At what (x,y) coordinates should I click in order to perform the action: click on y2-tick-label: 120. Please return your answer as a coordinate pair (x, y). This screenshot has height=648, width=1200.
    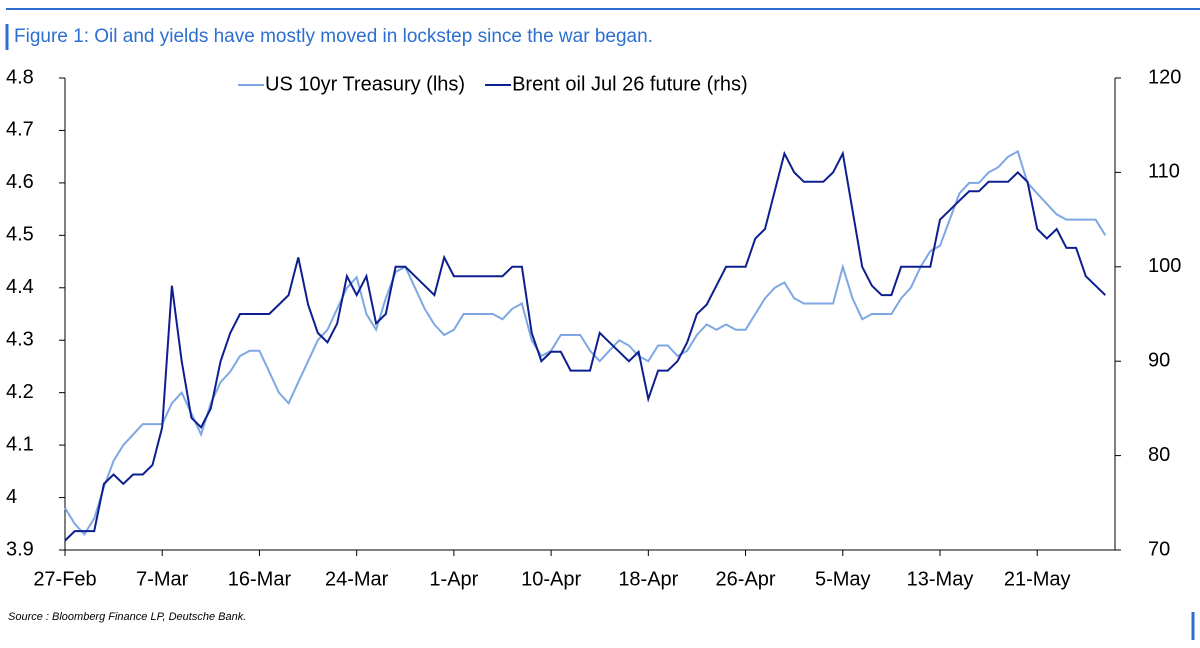
    Looking at the image, I should click on (1164, 77).